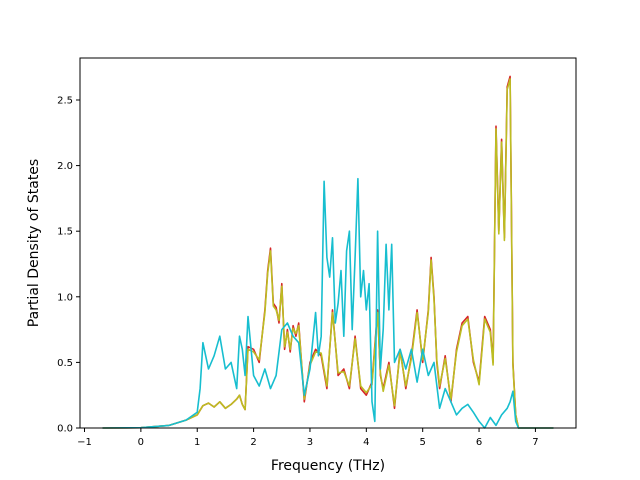 The height and width of the screenshot is (480, 640). What do you see at coordinates (65, 166) in the screenshot?
I see `y-tick-label: 2.0` at bounding box center [65, 166].